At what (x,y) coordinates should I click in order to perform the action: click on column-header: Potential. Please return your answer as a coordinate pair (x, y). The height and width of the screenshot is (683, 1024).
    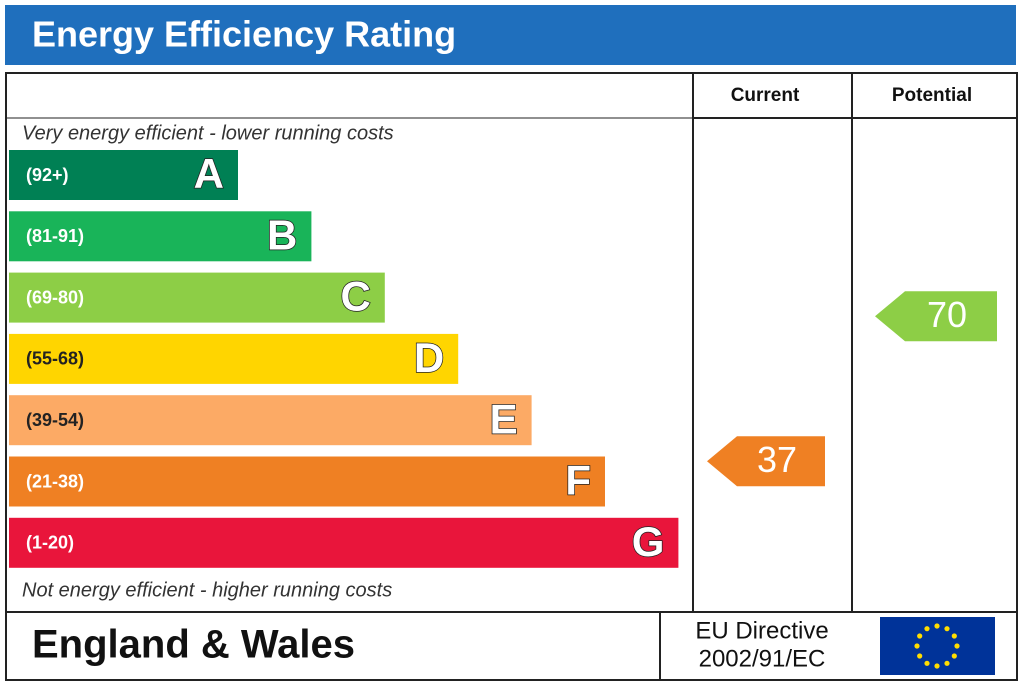
    Looking at the image, I should click on (932, 95).